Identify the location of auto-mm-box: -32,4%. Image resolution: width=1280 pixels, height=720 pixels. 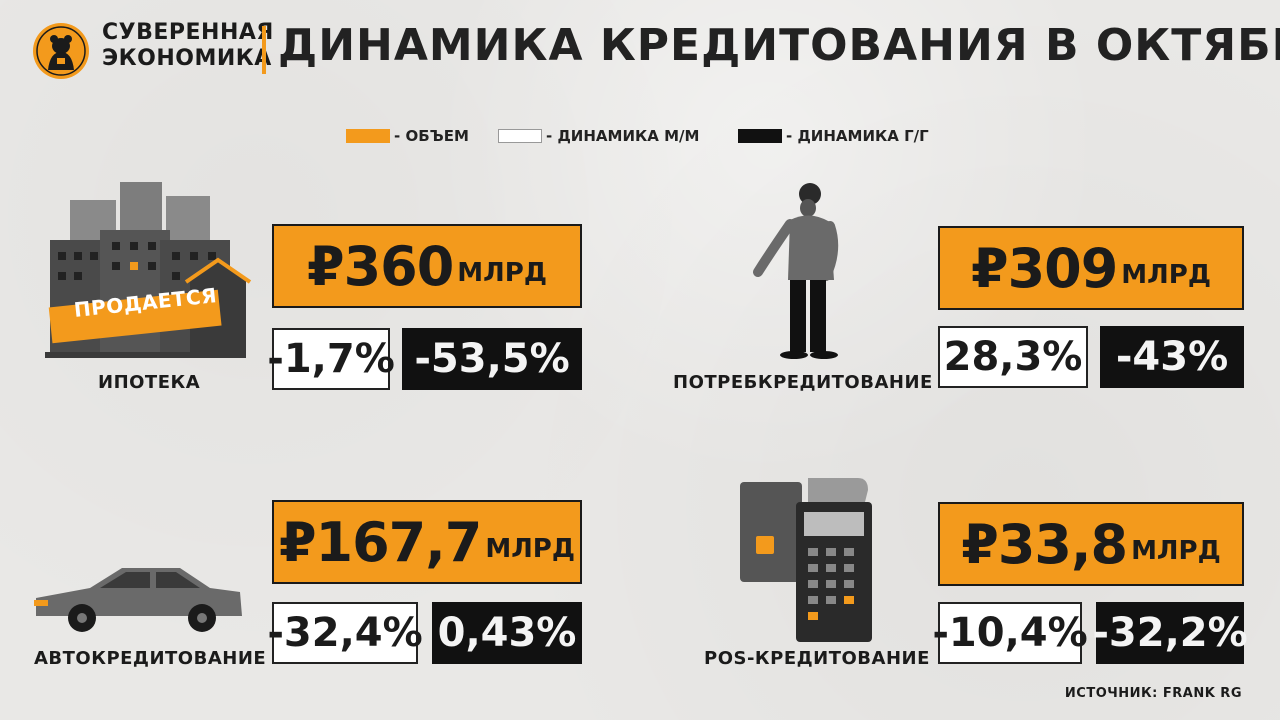
(345, 633).